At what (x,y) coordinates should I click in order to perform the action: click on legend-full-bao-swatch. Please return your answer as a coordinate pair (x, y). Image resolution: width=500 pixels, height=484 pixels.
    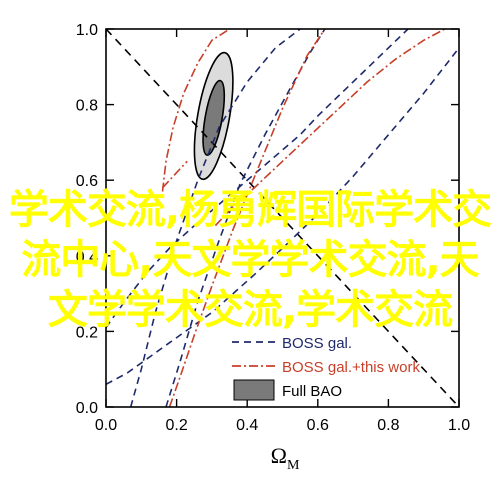
    Looking at the image, I should click on (254, 390).